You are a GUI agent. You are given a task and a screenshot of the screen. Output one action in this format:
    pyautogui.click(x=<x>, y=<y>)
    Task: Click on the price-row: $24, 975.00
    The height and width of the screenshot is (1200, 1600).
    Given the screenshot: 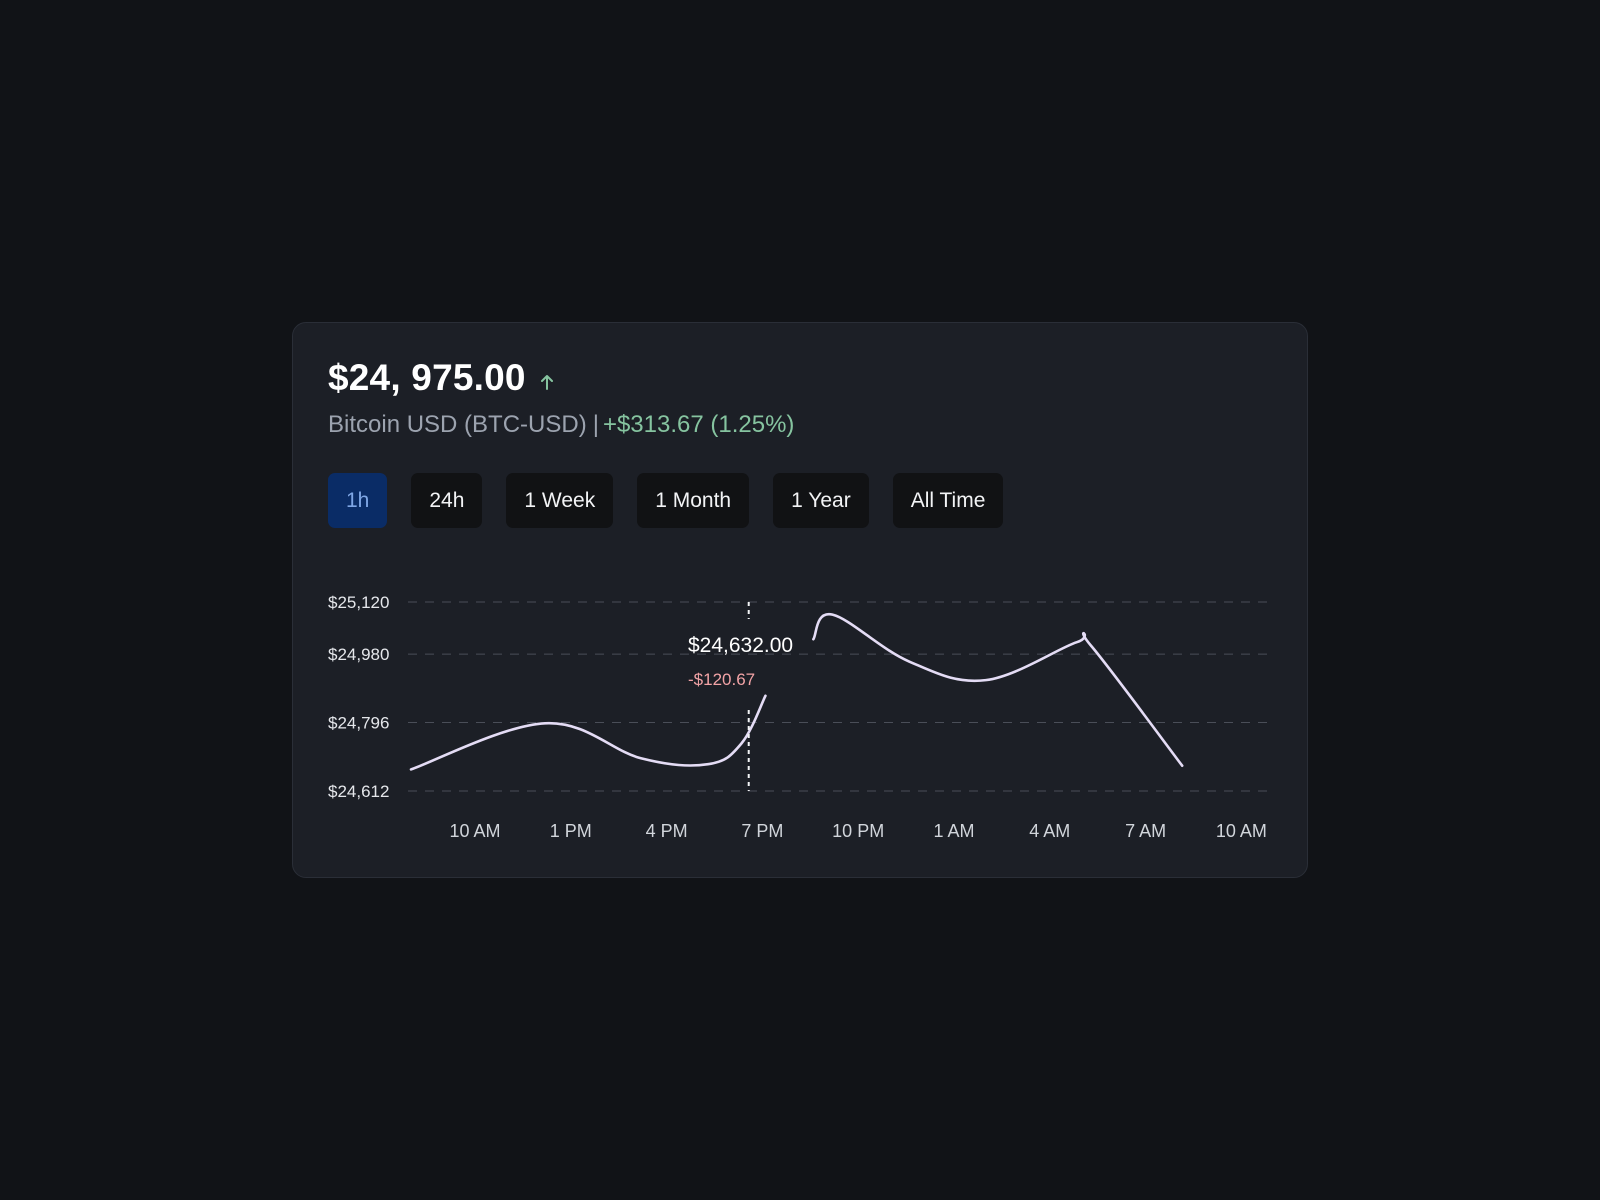 What is the action you would take?
    pyautogui.click(x=441, y=378)
    